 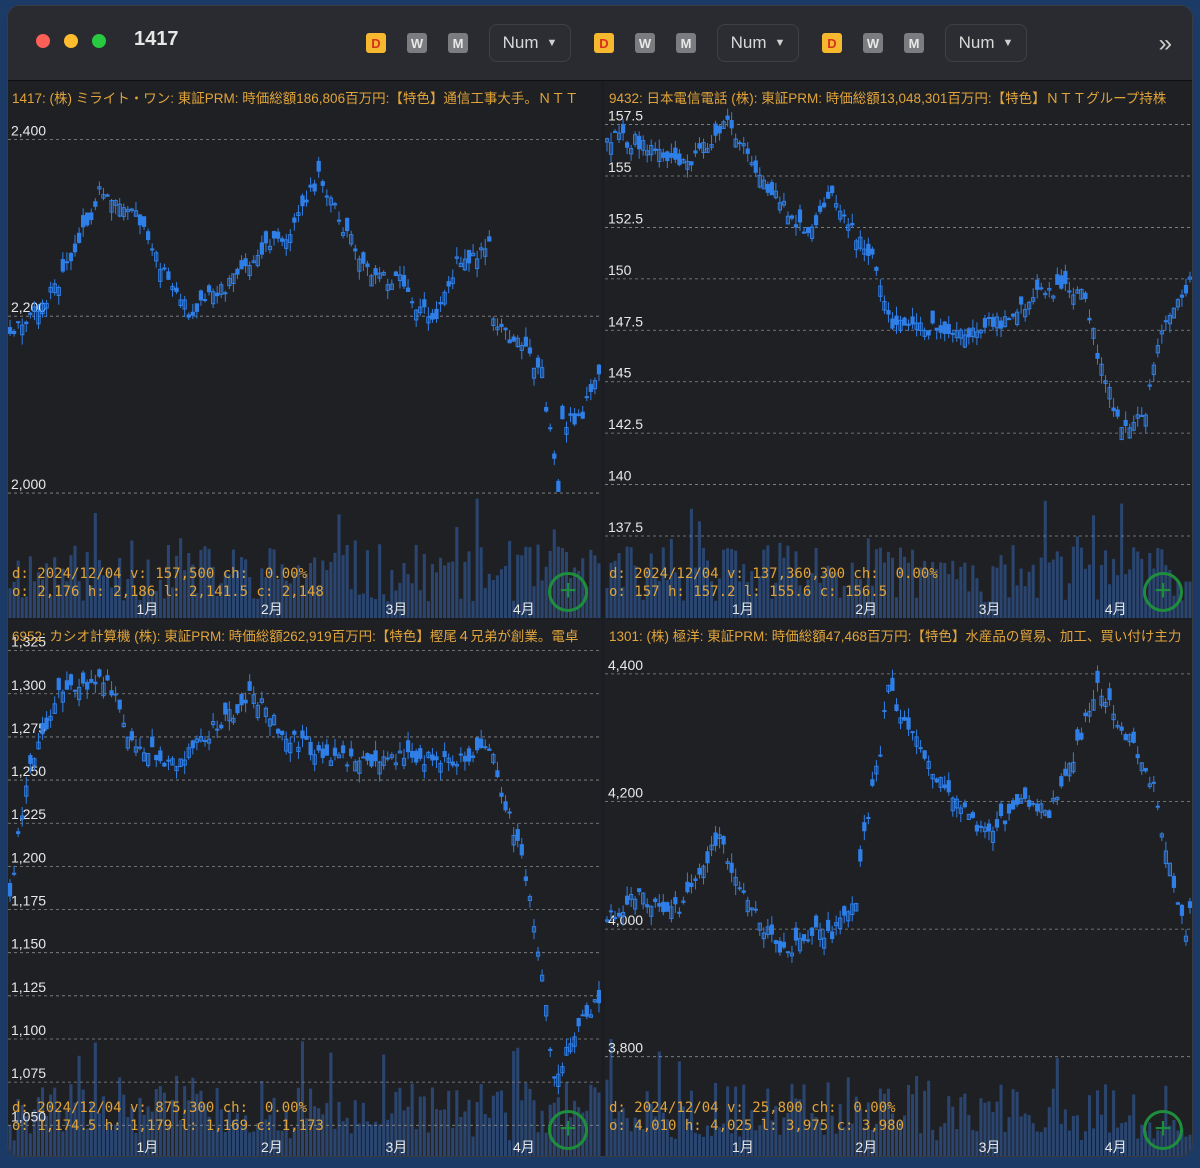 I want to click on close-window-button, so click(x=43, y=41).